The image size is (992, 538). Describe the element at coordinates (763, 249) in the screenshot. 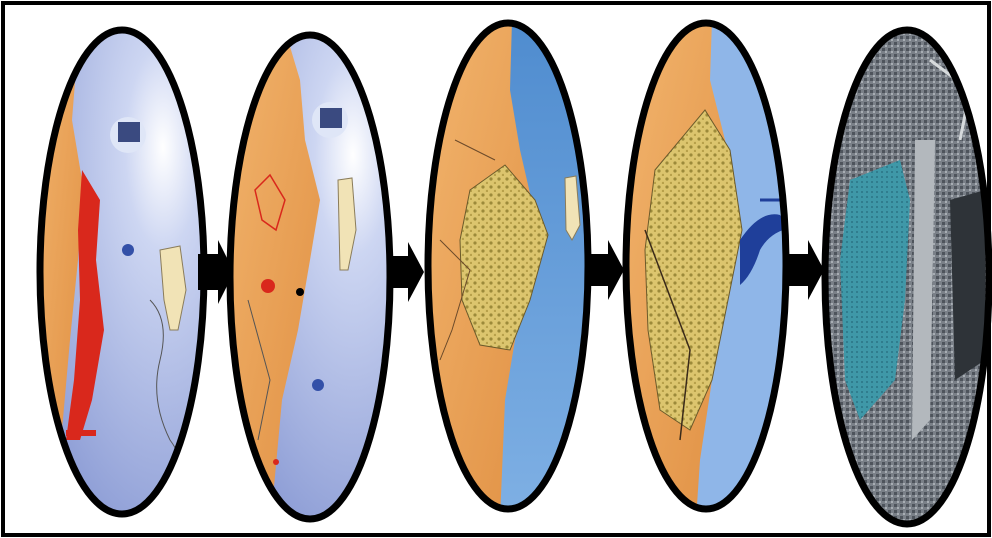

I see `harbour-shape` at that location.